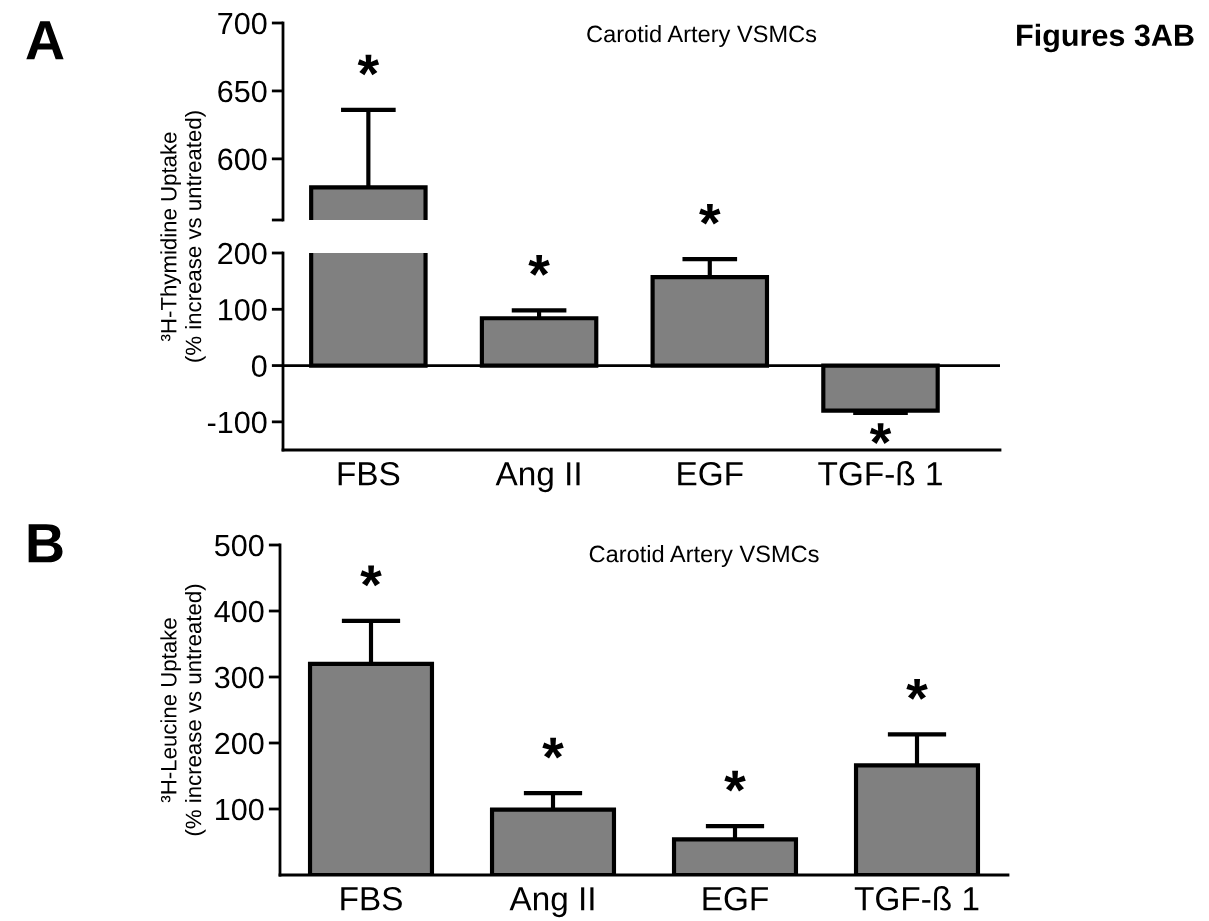 The width and height of the screenshot is (1209, 921). I want to click on y-tick-label: 600, so click(242, 159).